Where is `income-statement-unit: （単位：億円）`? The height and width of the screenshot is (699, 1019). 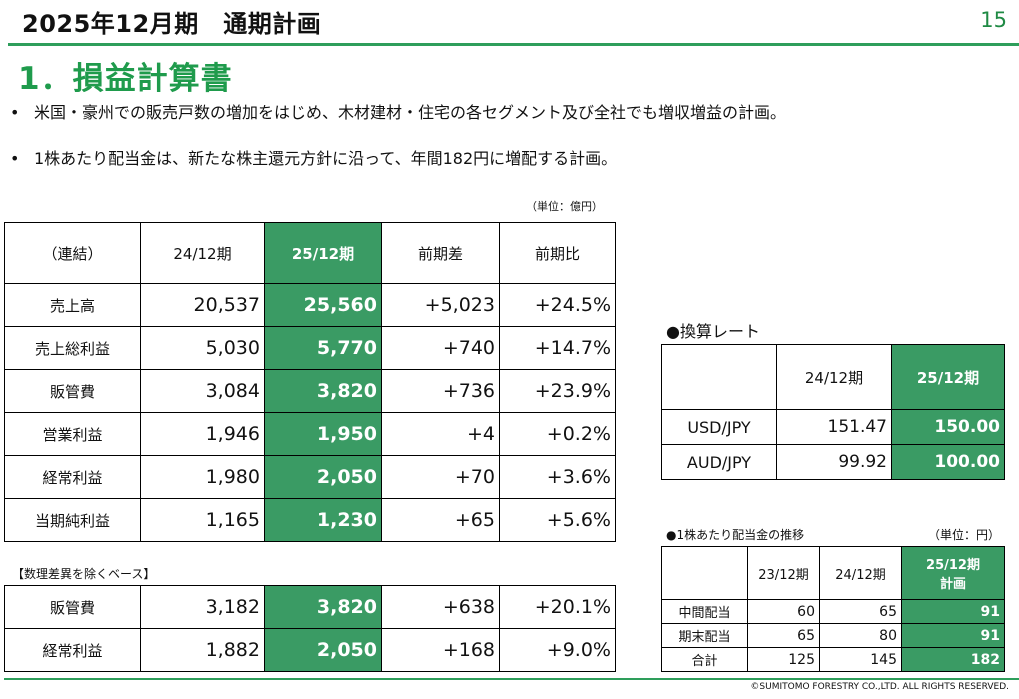
income-statement-unit: （単位：億円） is located at coordinates (564, 206).